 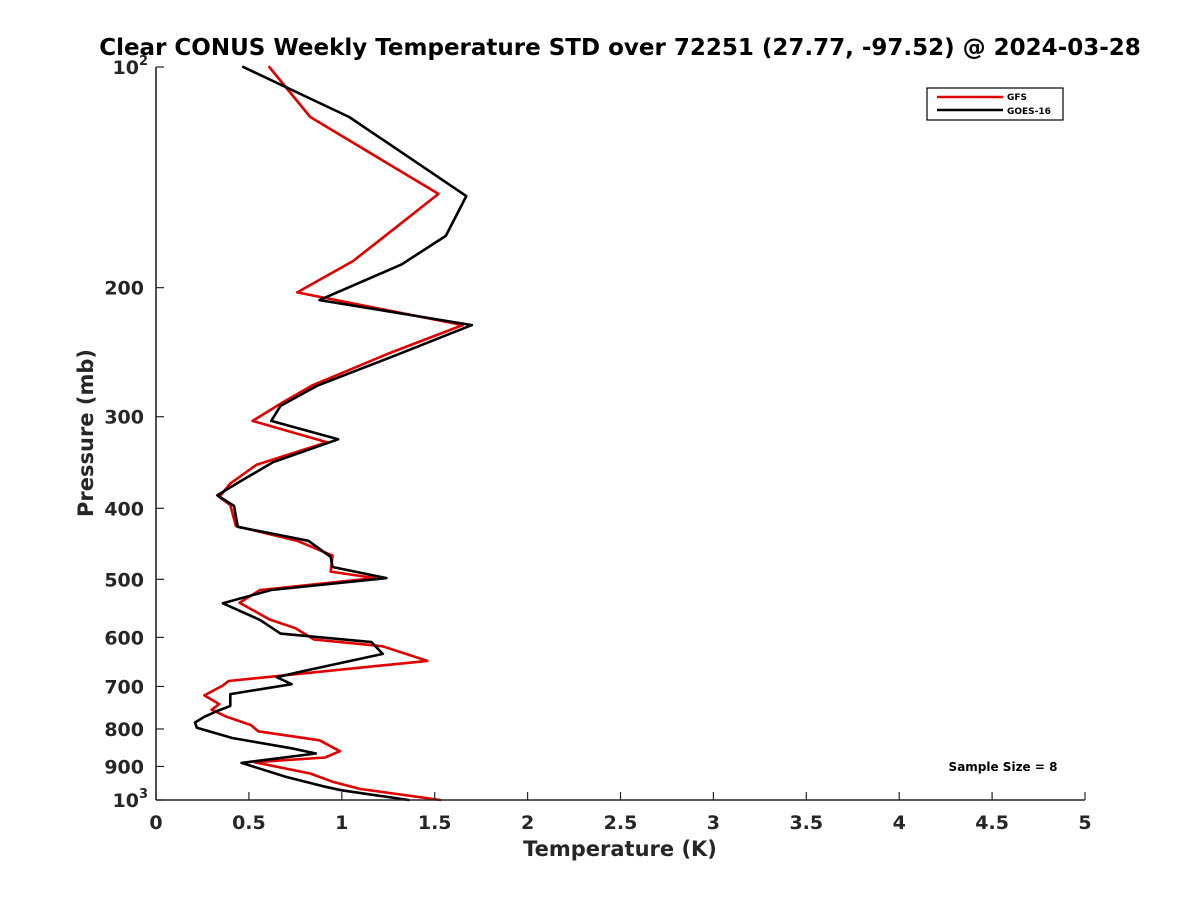 What do you see at coordinates (124, 509) in the screenshot?
I see `y-tick-label: 400` at bounding box center [124, 509].